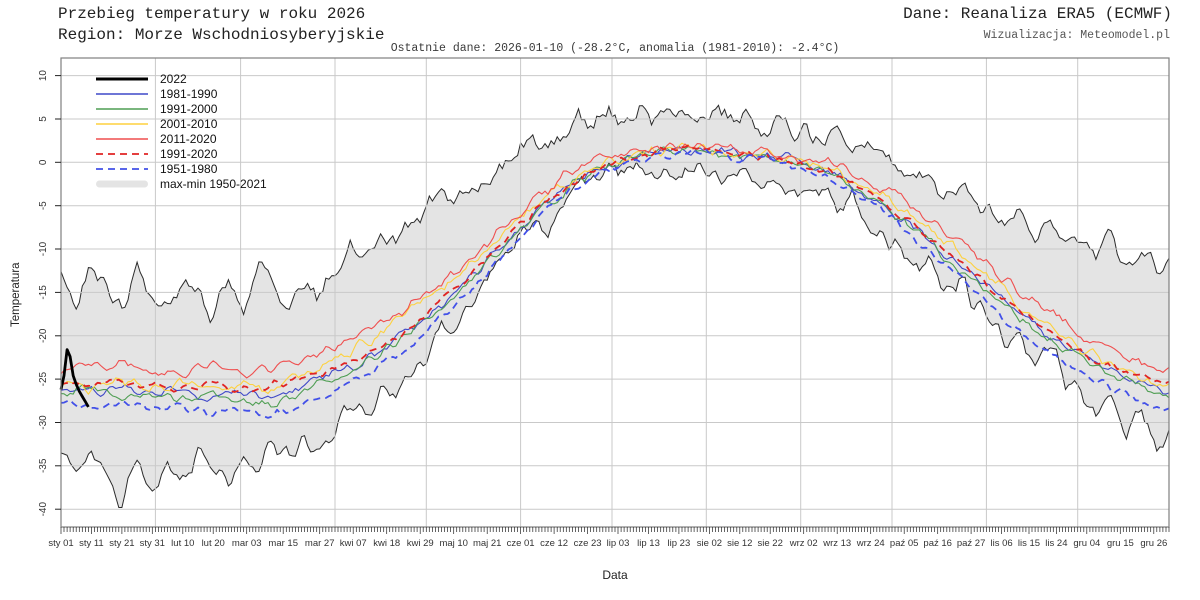 Image resolution: width=1200 pixels, height=600 pixels. I want to click on x-tick-label: paź 16, so click(937, 543).